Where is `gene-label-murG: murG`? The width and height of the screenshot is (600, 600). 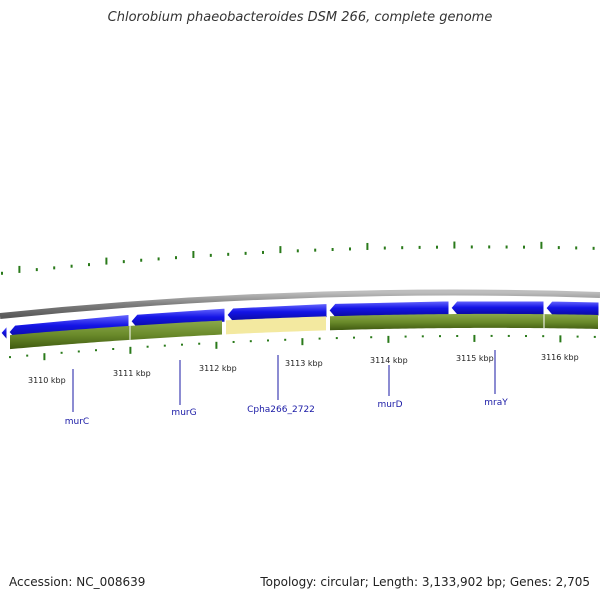
gene-label-murG: murG is located at coordinates (183, 413).